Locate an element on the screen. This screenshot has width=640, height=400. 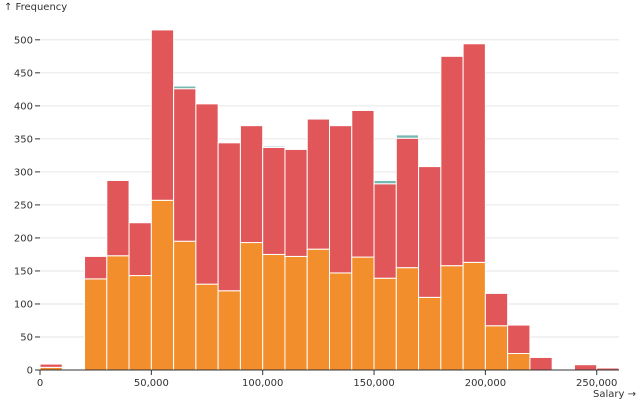
x-tick-label: 200,000 is located at coordinates (485, 383).